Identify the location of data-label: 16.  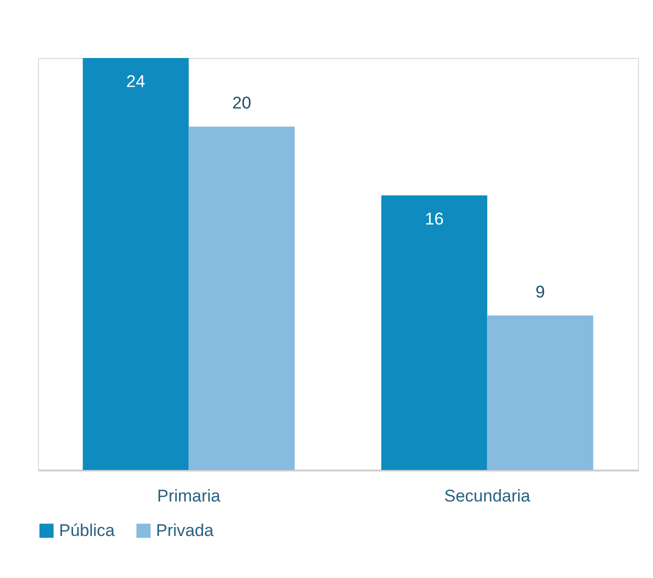
(434, 218).